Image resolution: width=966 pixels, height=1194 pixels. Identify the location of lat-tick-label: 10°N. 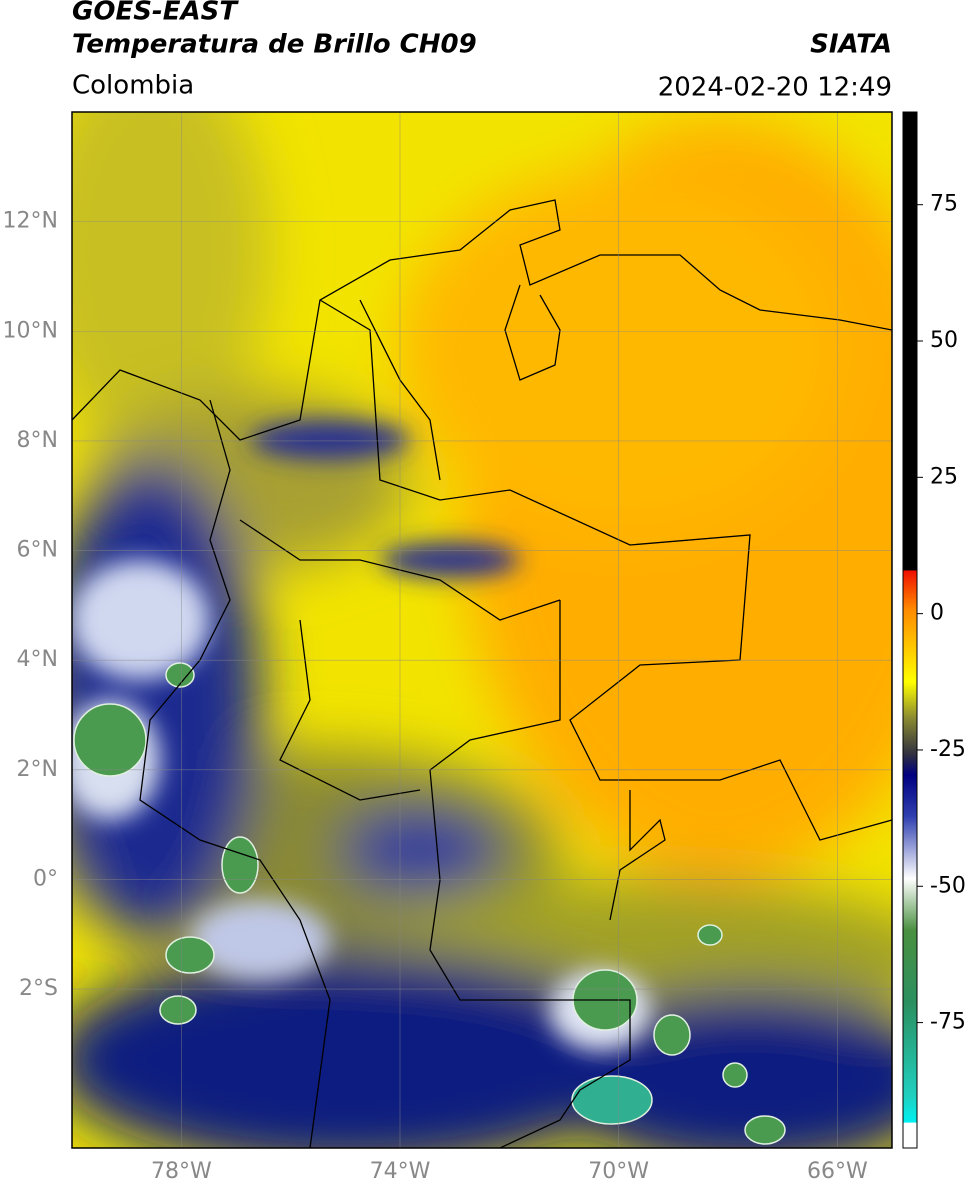
(30, 330).